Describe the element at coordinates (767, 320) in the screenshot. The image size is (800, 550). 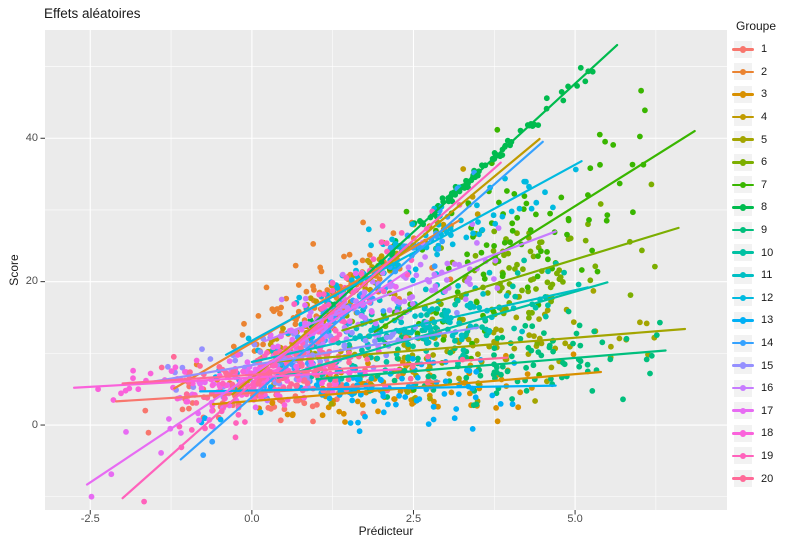
I see `legend-entry-label: 13` at that location.